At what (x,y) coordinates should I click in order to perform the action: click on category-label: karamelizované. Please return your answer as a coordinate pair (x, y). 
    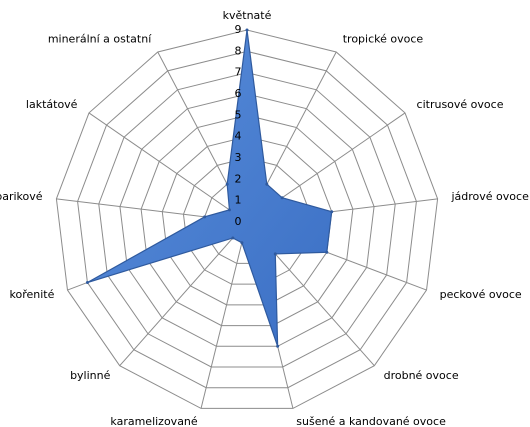
    Looking at the image, I should click on (154, 421).